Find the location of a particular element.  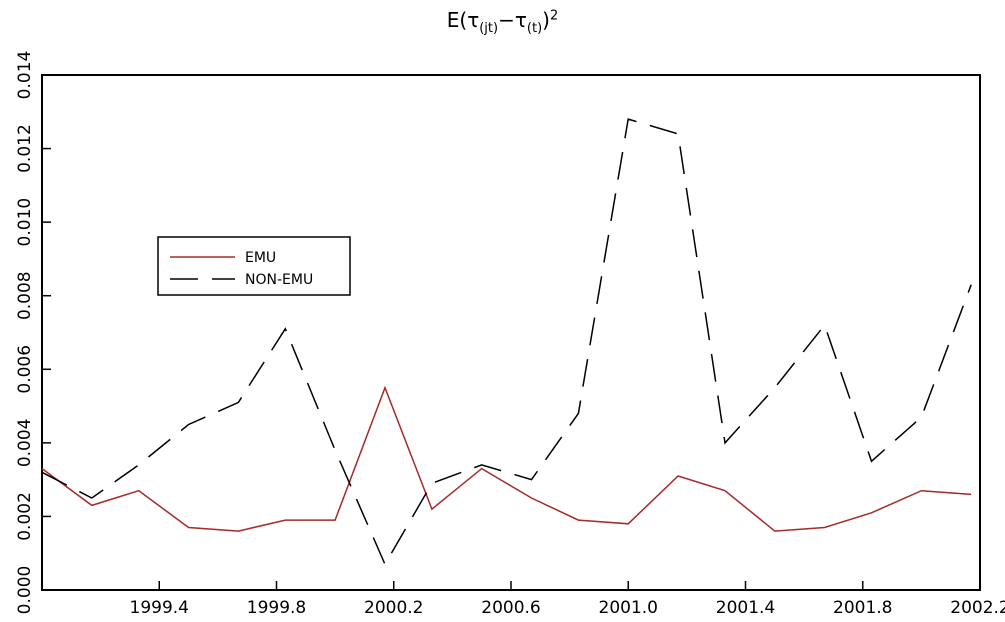

legend: EMU NON-EMU is located at coordinates (254, 266).